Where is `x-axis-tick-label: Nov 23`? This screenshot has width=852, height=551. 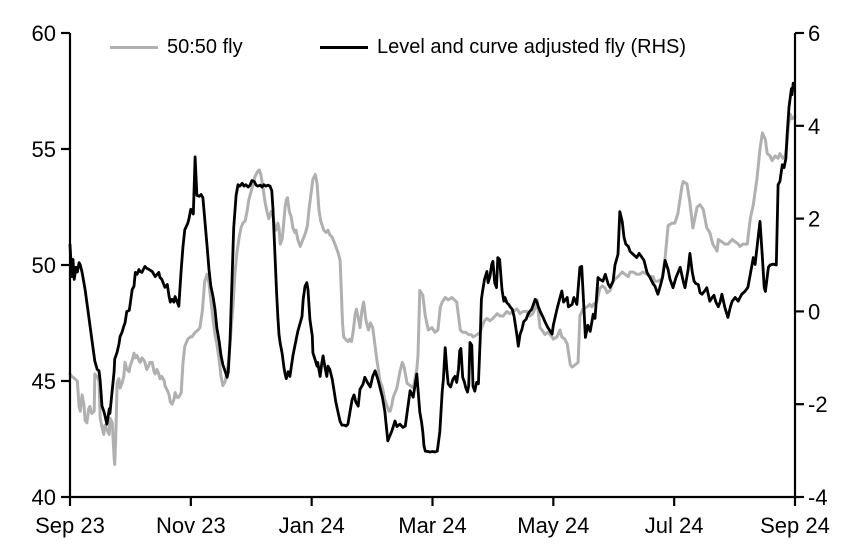 x-axis-tick-label: Nov 23 is located at coordinates (191, 525).